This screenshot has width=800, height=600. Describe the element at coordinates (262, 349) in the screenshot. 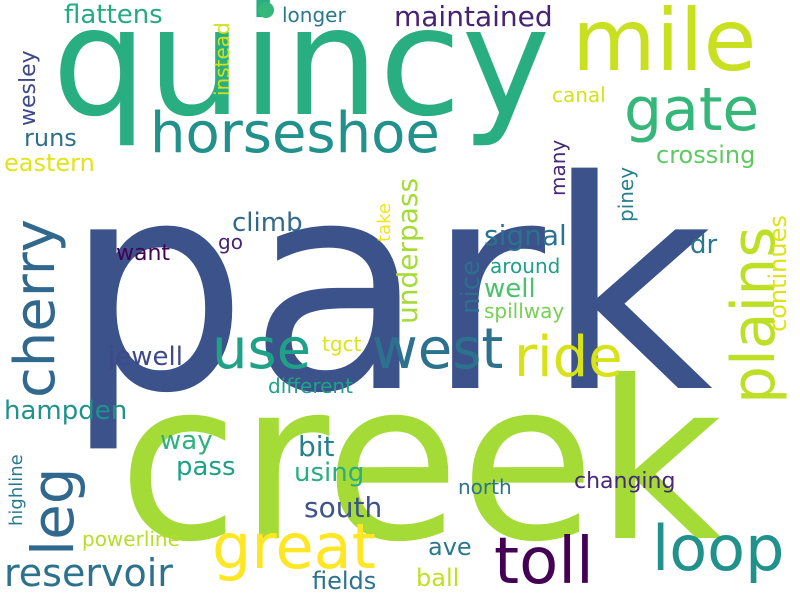

I see `word-use: use` at that location.